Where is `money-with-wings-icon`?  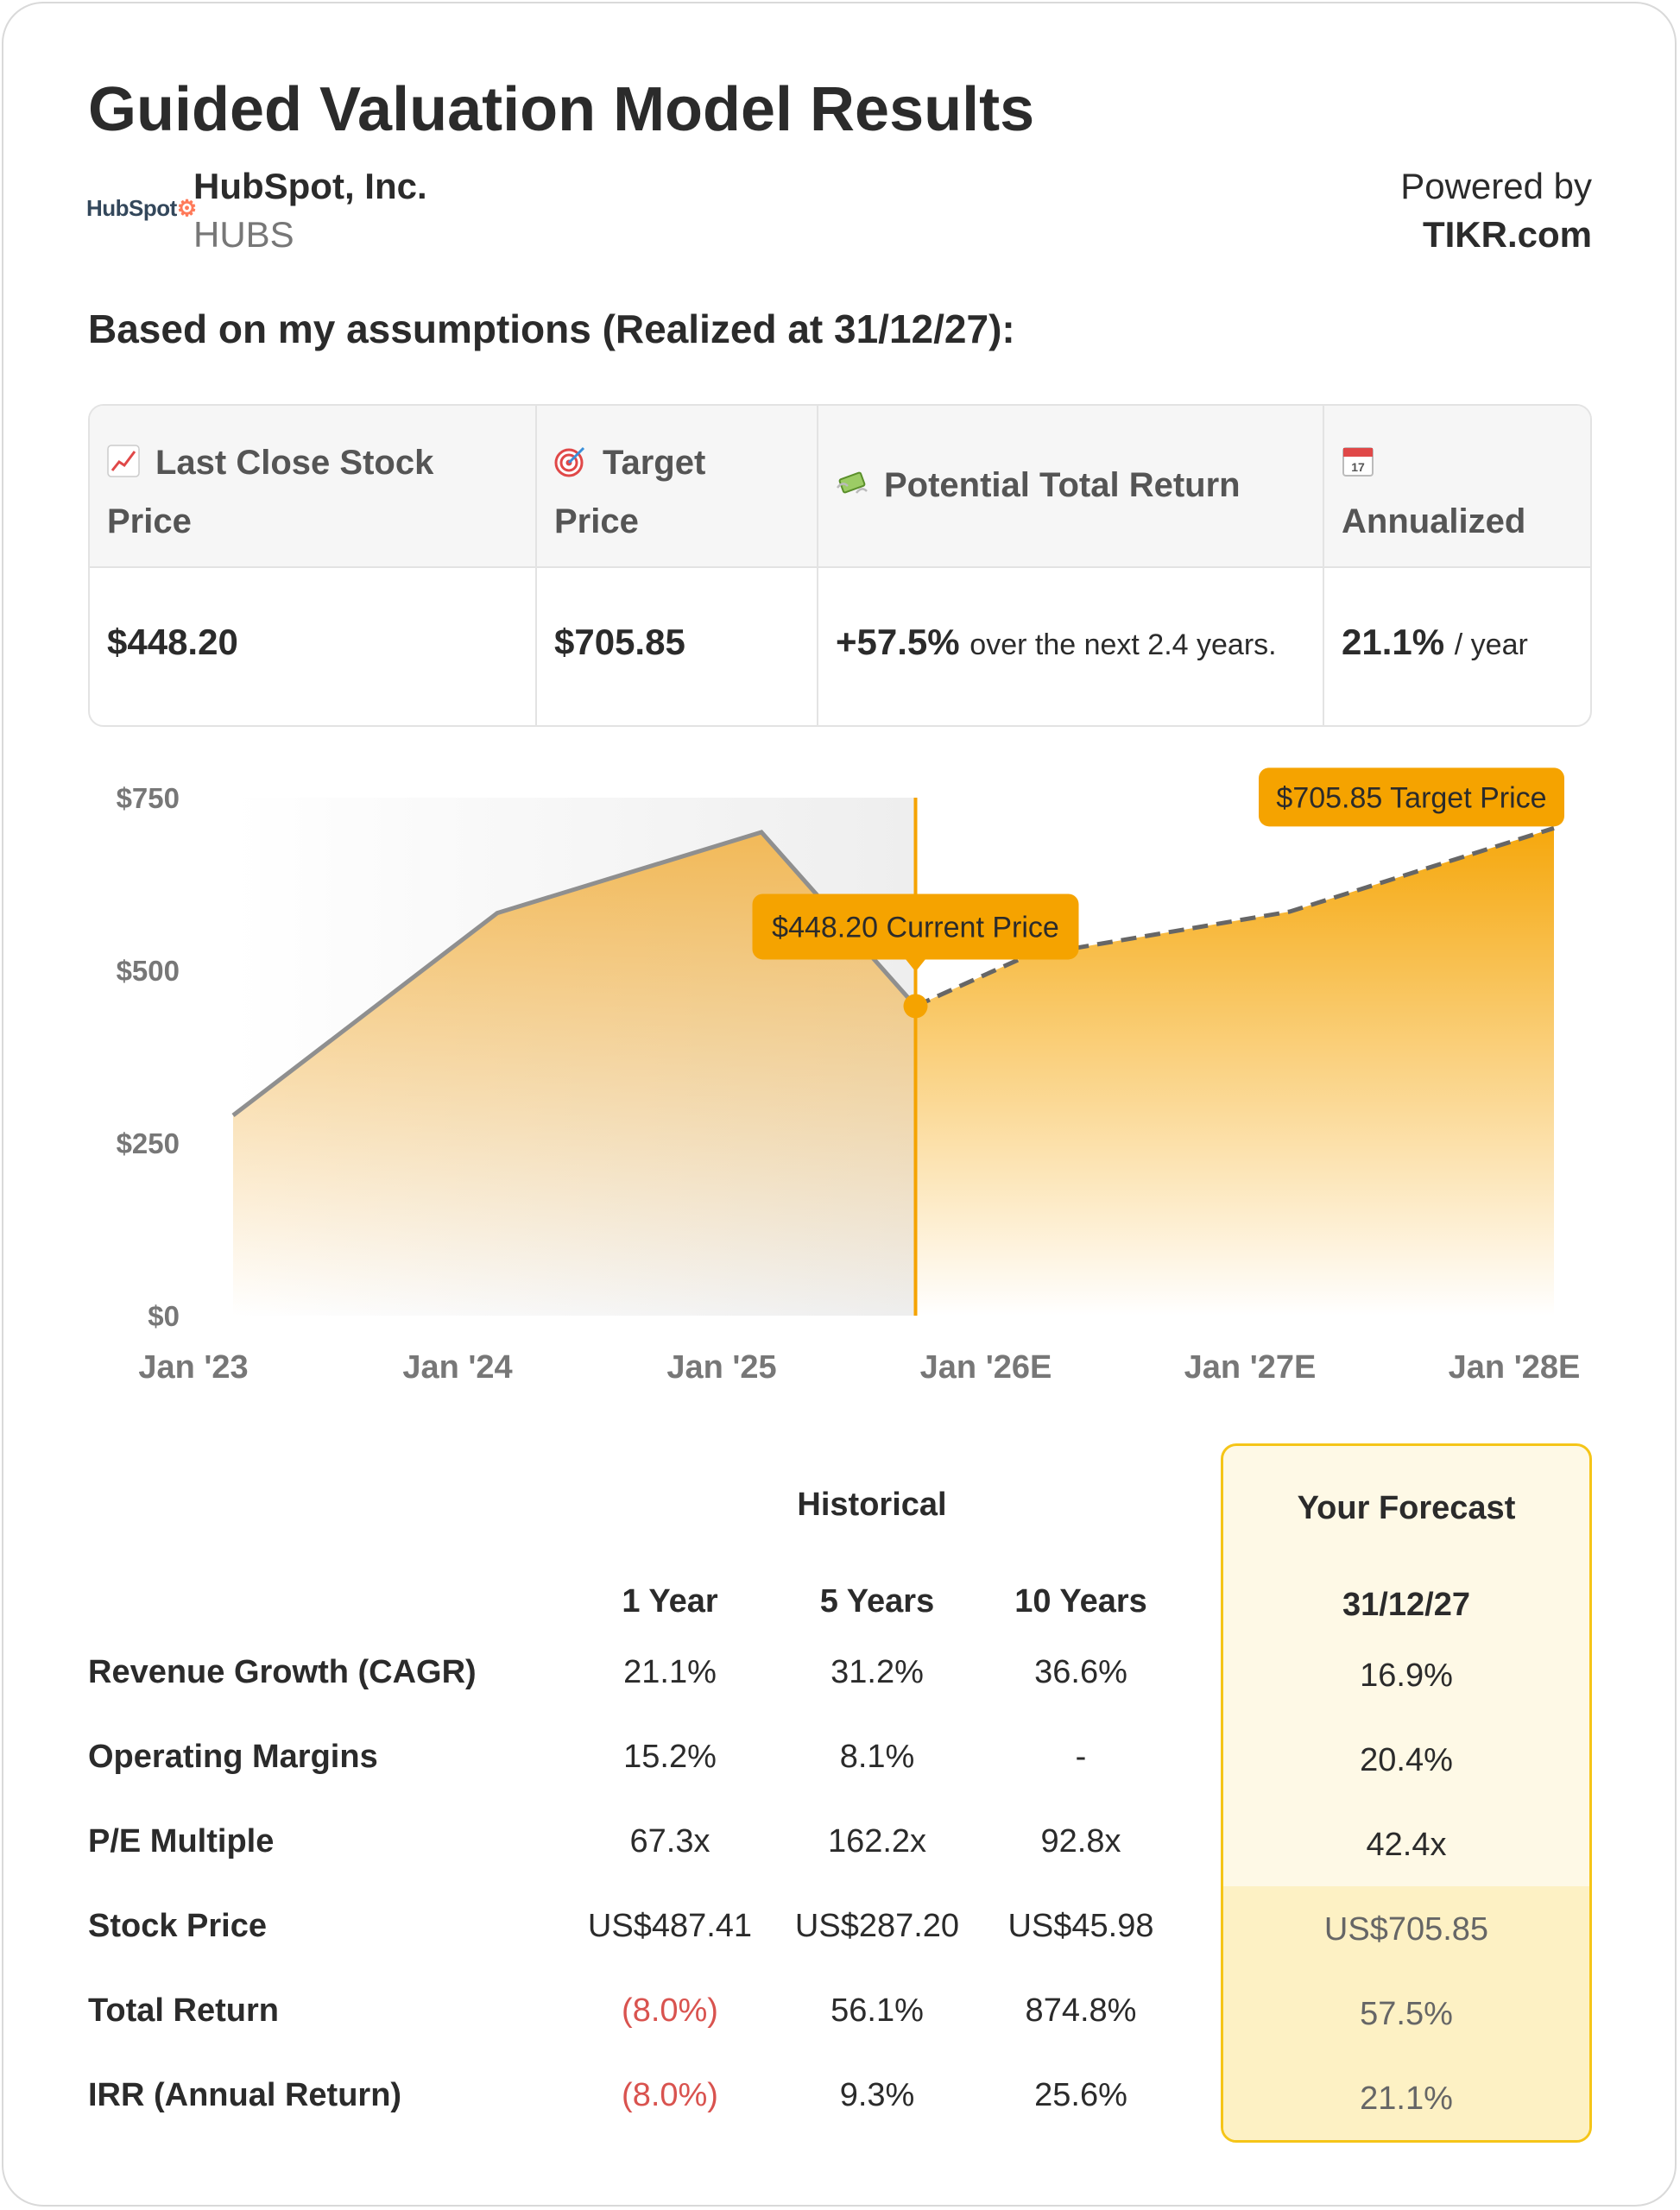 money-with-wings-icon is located at coordinates (852, 483).